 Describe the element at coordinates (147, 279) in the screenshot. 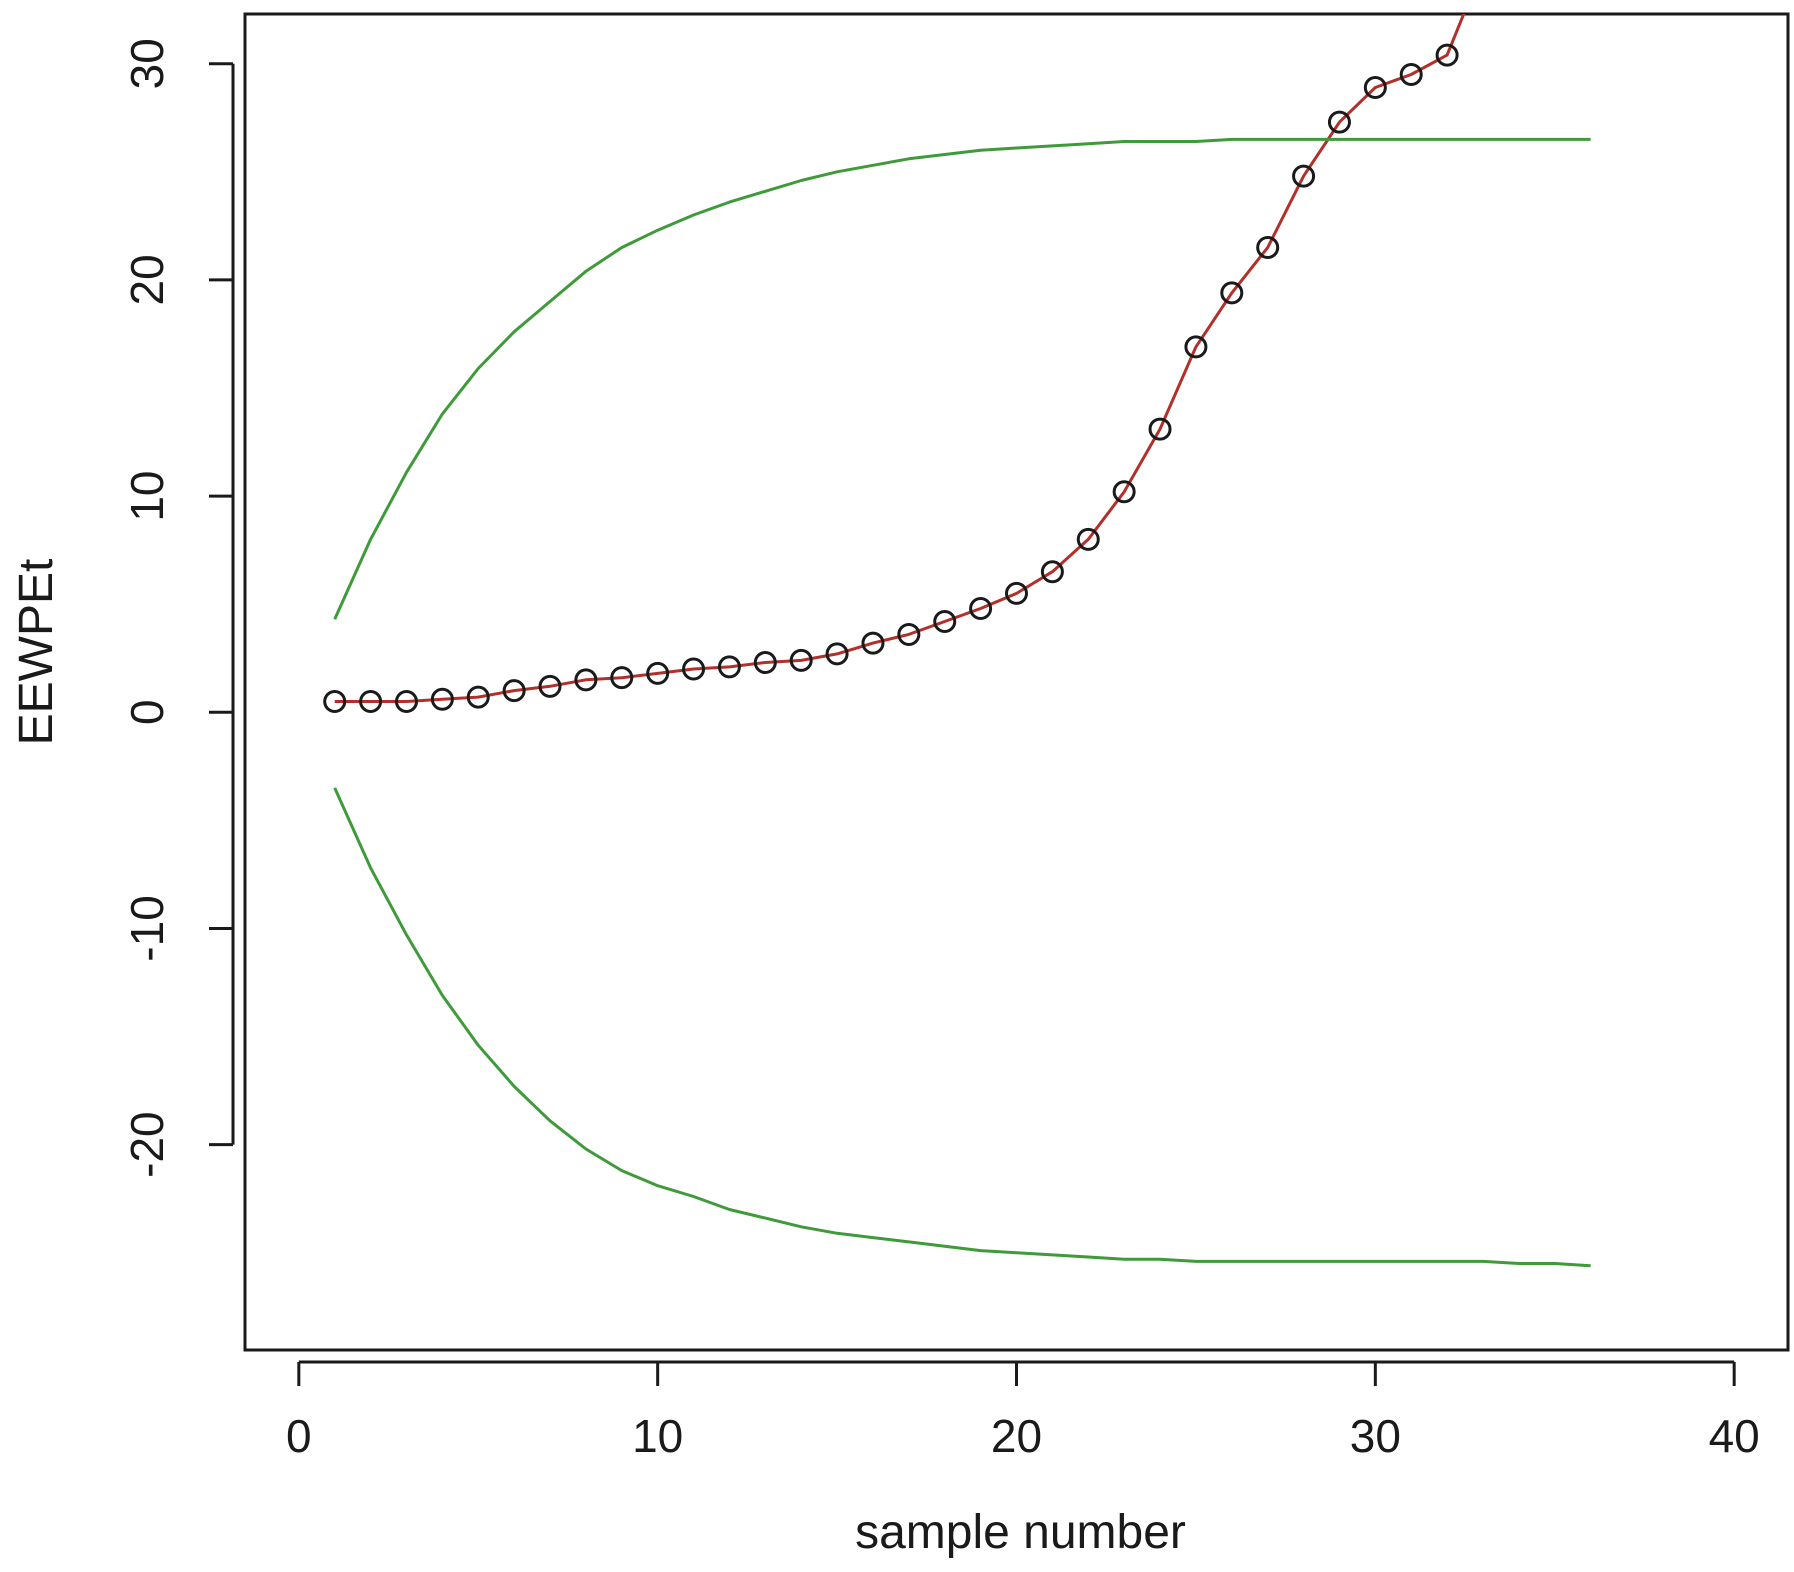

I see `y-tick-label: 20` at that location.